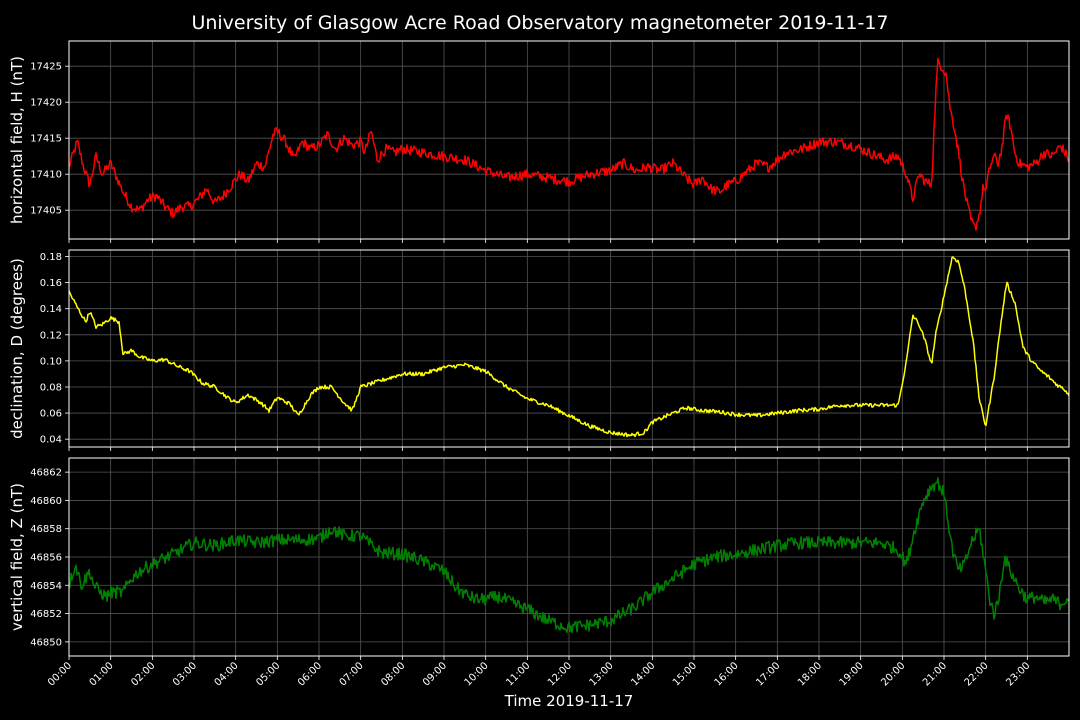 The width and height of the screenshot is (1080, 720). What do you see at coordinates (51, 283) in the screenshot?
I see `y-tick-label: 0.16` at bounding box center [51, 283].